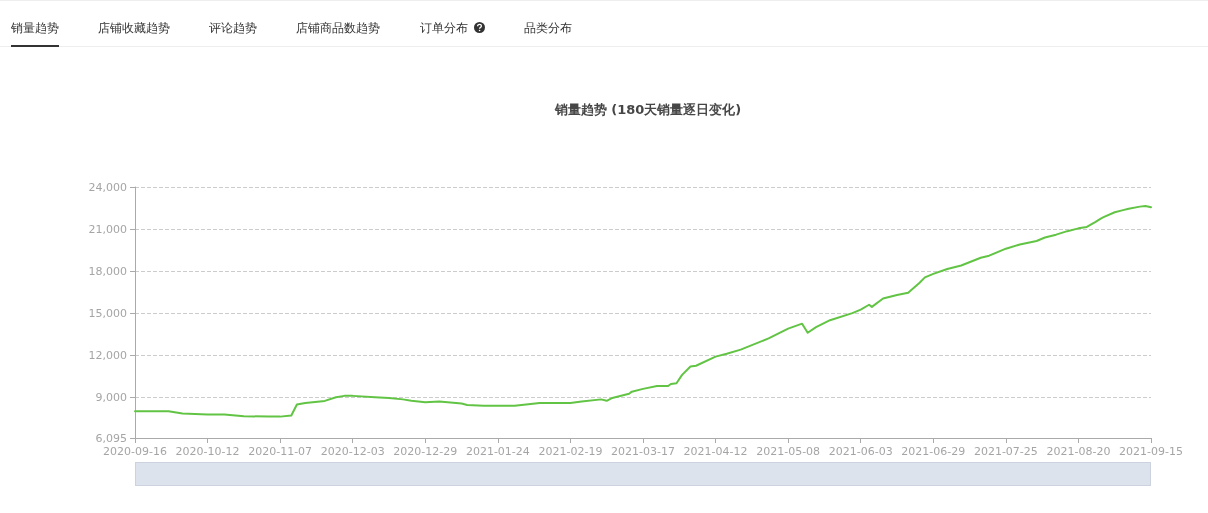 The height and width of the screenshot is (513, 1208). Describe the element at coordinates (135, 451) in the screenshot. I see `x-tick-label: 2020-09-16` at that location.